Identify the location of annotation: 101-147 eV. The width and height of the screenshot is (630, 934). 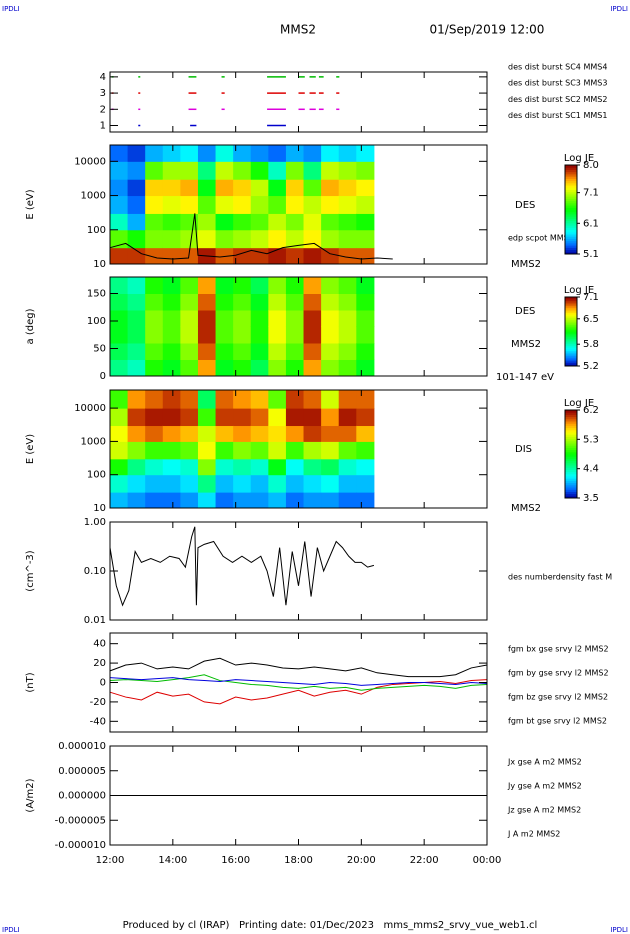
(525, 377).